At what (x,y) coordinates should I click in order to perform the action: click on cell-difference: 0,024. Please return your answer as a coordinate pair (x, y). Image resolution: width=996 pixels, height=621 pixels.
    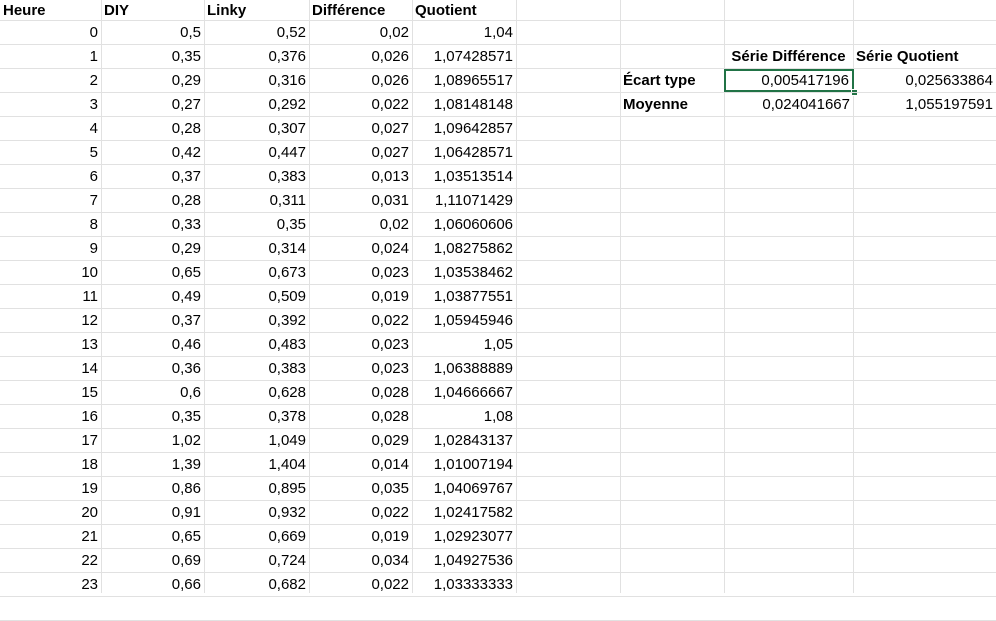
    Looking at the image, I should click on (390, 248).